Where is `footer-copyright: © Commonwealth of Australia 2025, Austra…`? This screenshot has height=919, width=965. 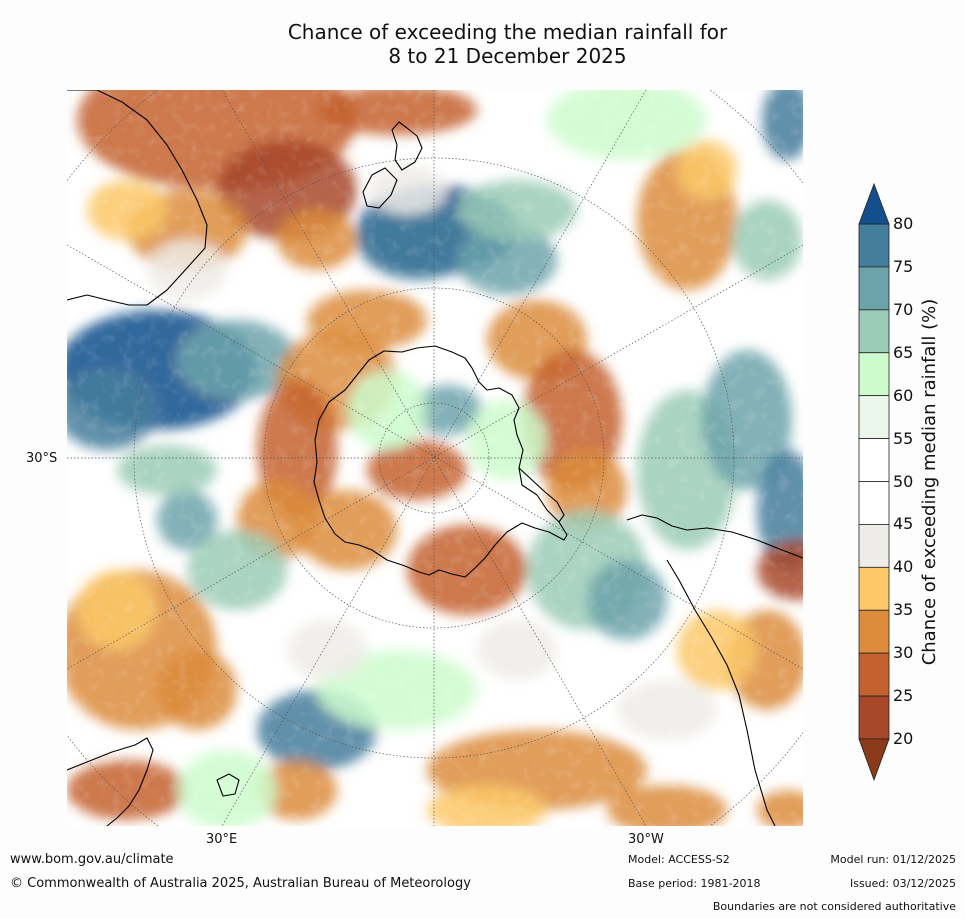
footer-copyright: © Commonwealth of Australia 2025, Austra… is located at coordinates (240, 883).